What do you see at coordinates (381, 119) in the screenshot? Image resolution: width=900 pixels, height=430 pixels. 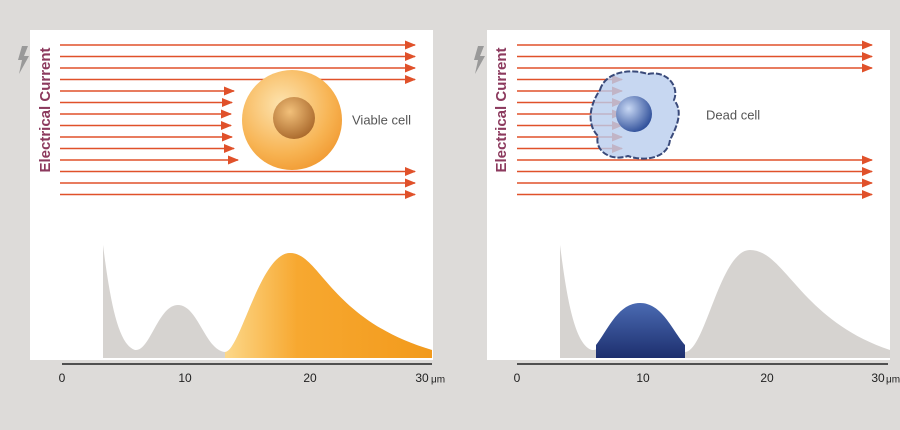 I see `cell-label: Viable cell` at bounding box center [381, 119].